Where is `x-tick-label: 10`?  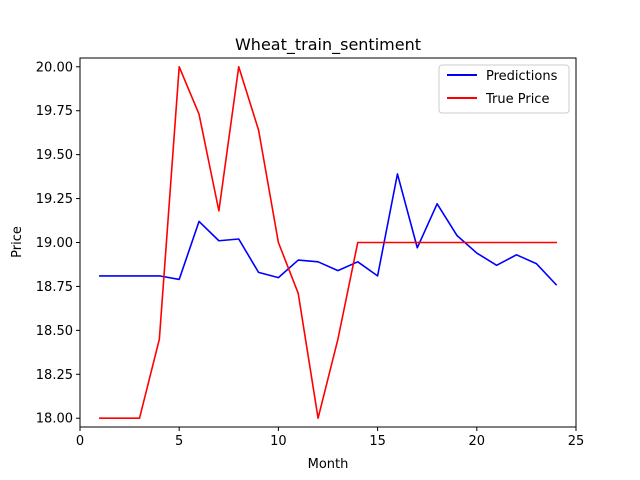 x-tick-label: 10 is located at coordinates (278, 441).